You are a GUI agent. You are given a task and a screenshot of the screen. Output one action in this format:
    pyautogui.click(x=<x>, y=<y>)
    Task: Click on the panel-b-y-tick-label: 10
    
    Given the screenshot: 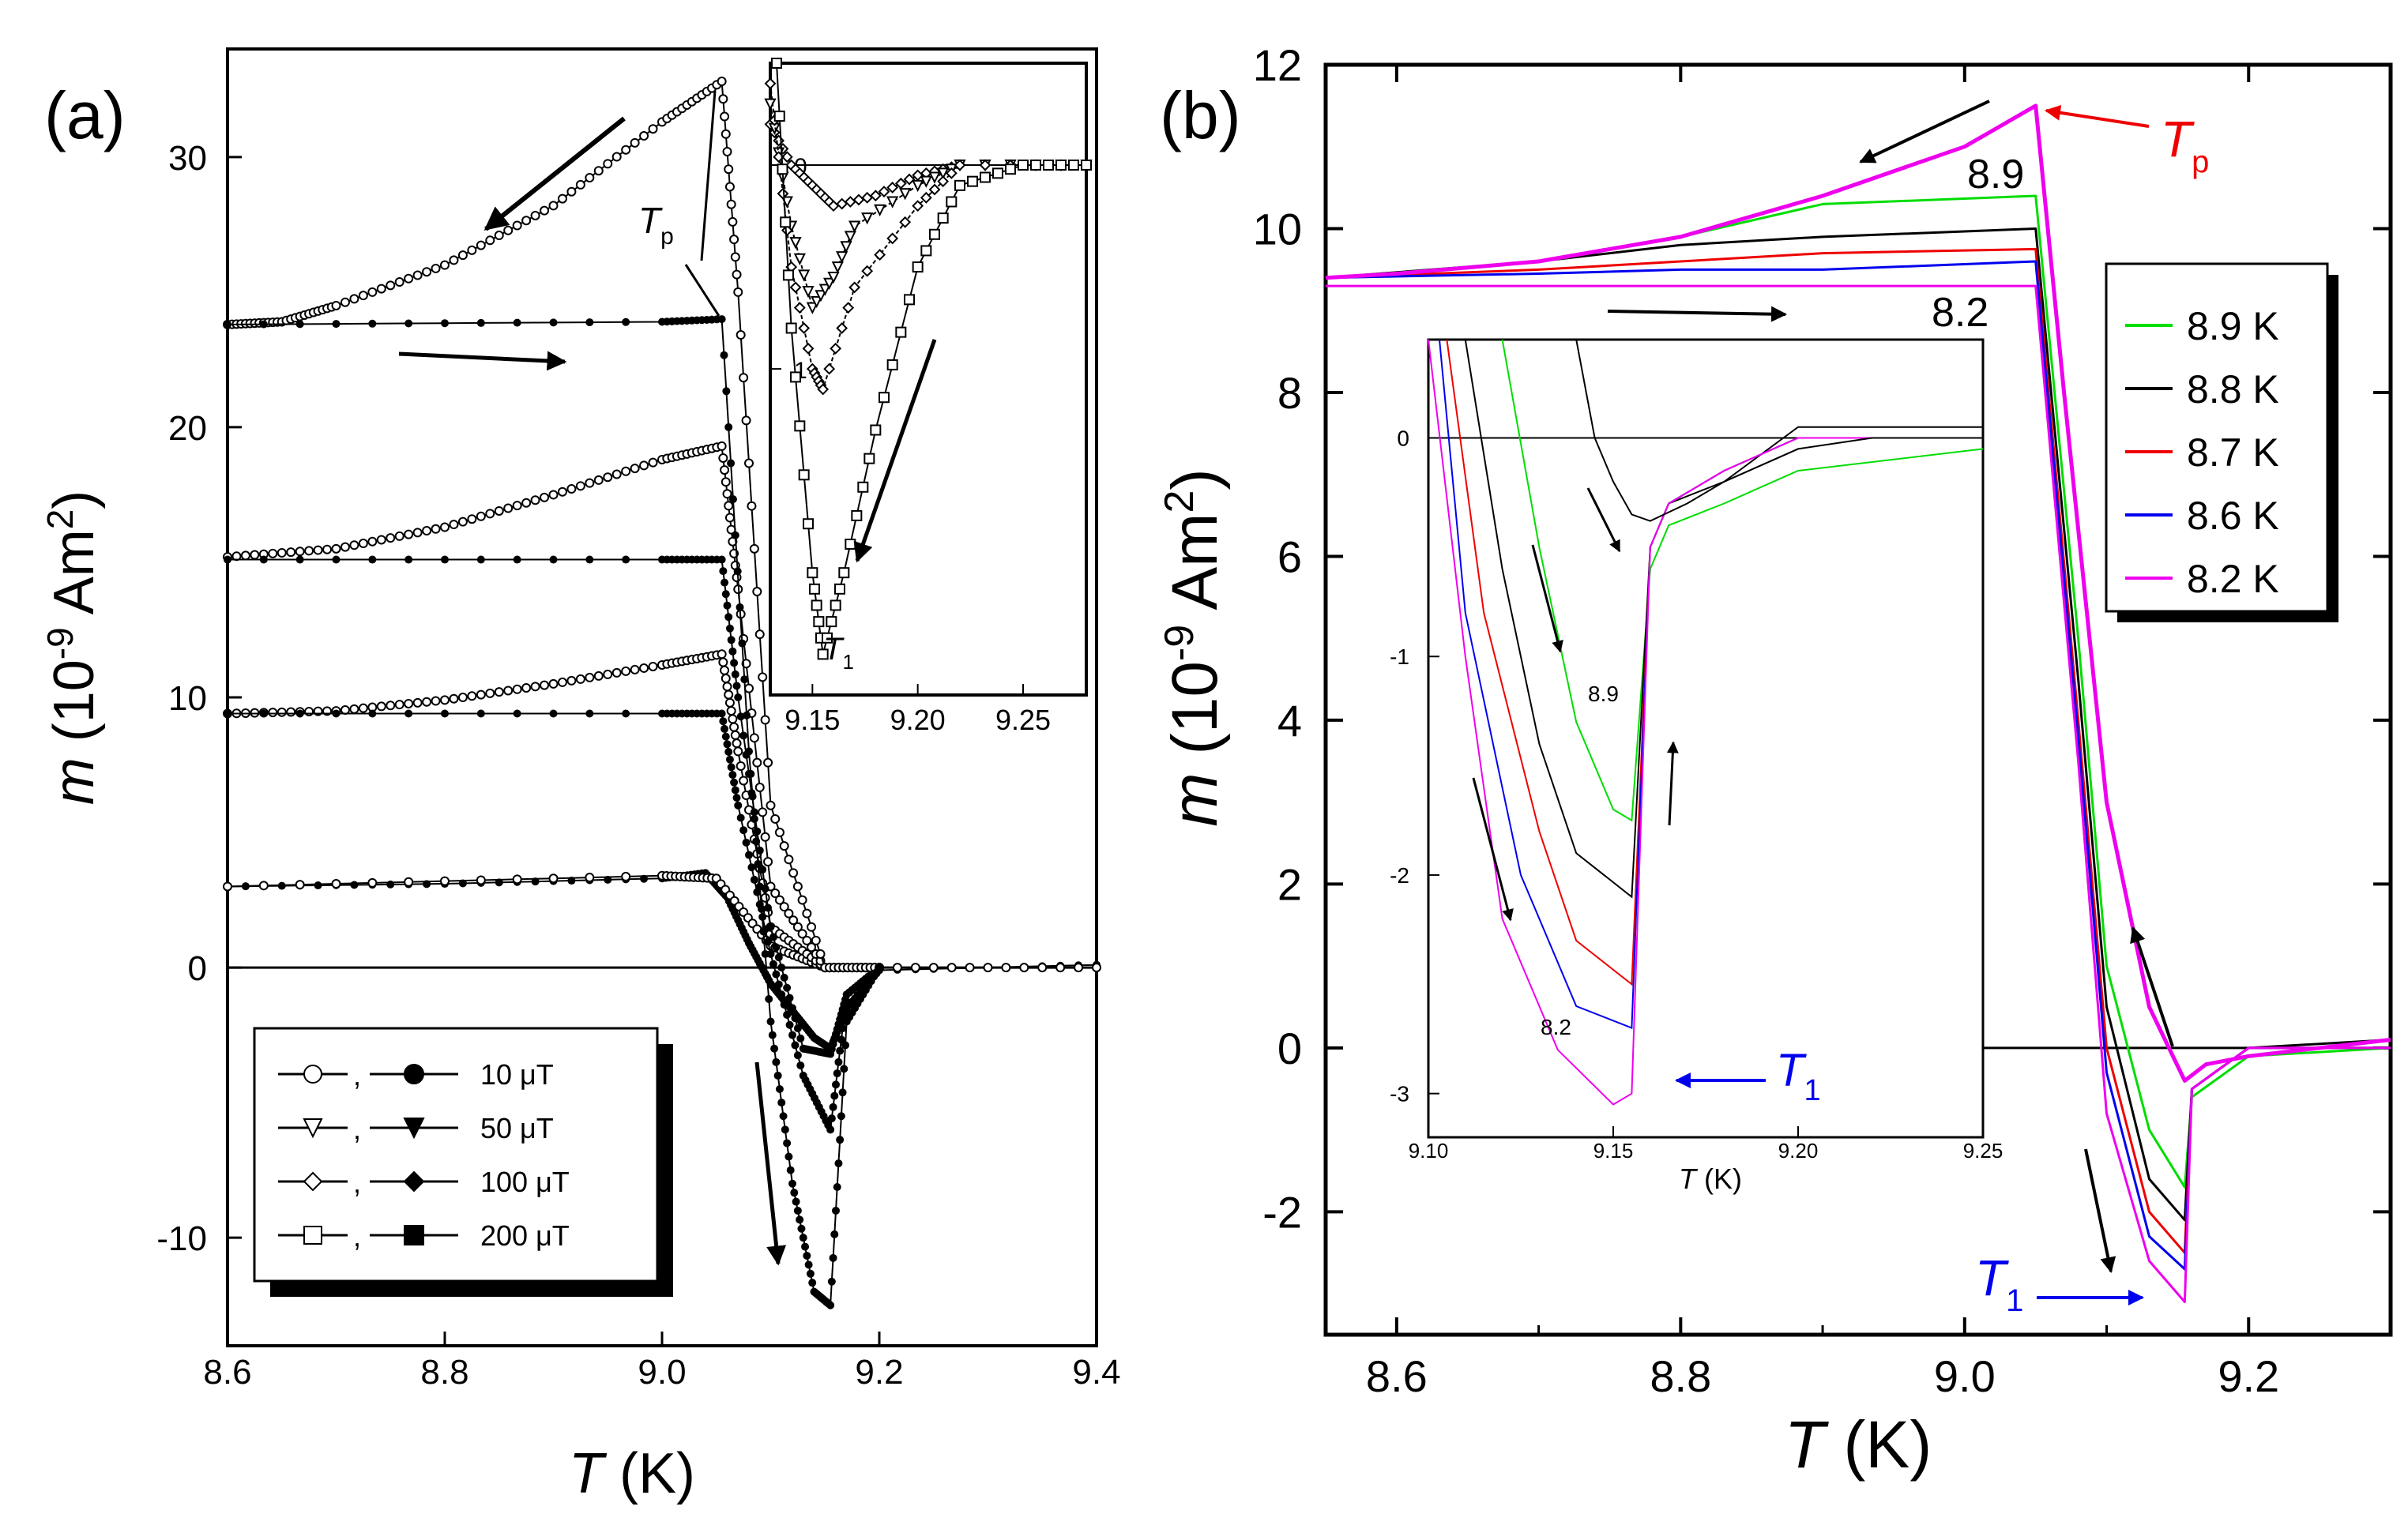 What is the action you would take?
    pyautogui.click(x=1277, y=229)
    